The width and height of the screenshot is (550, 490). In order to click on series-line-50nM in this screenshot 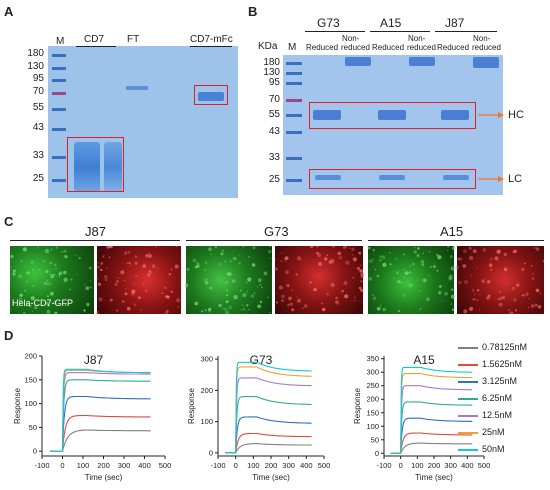, I will do `click(100, 410)`.